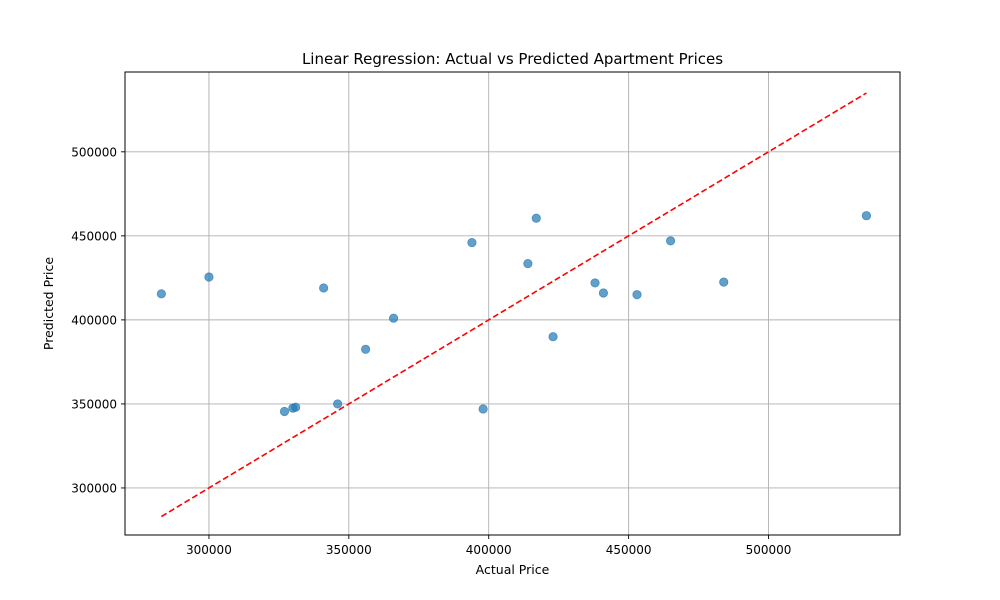 This screenshot has height=600, width=1000. Describe the element at coordinates (94, 320) in the screenshot. I see `y-tick-label: 400000` at that location.